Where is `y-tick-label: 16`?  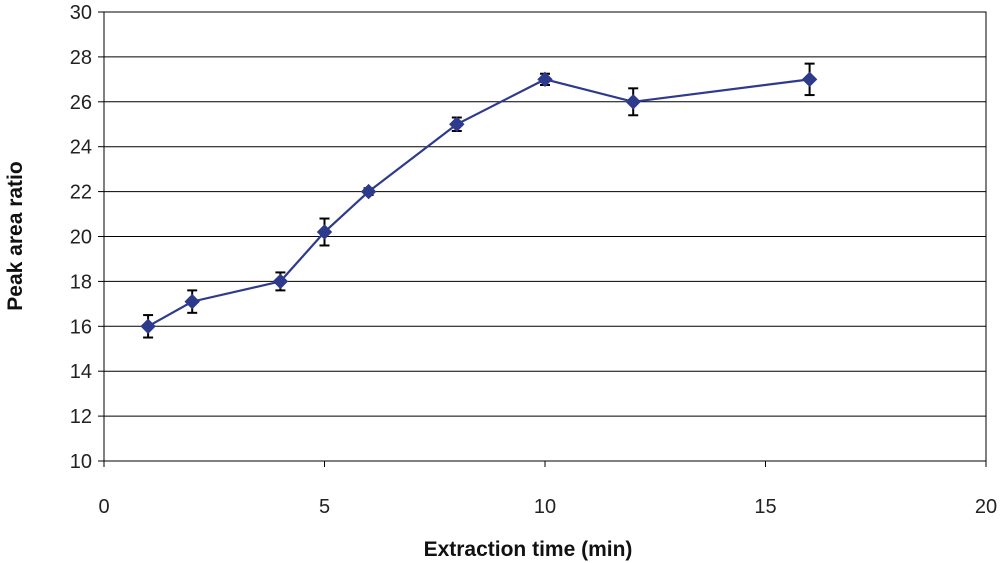 y-tick-label: 16 is located at coordinates (81, 327).